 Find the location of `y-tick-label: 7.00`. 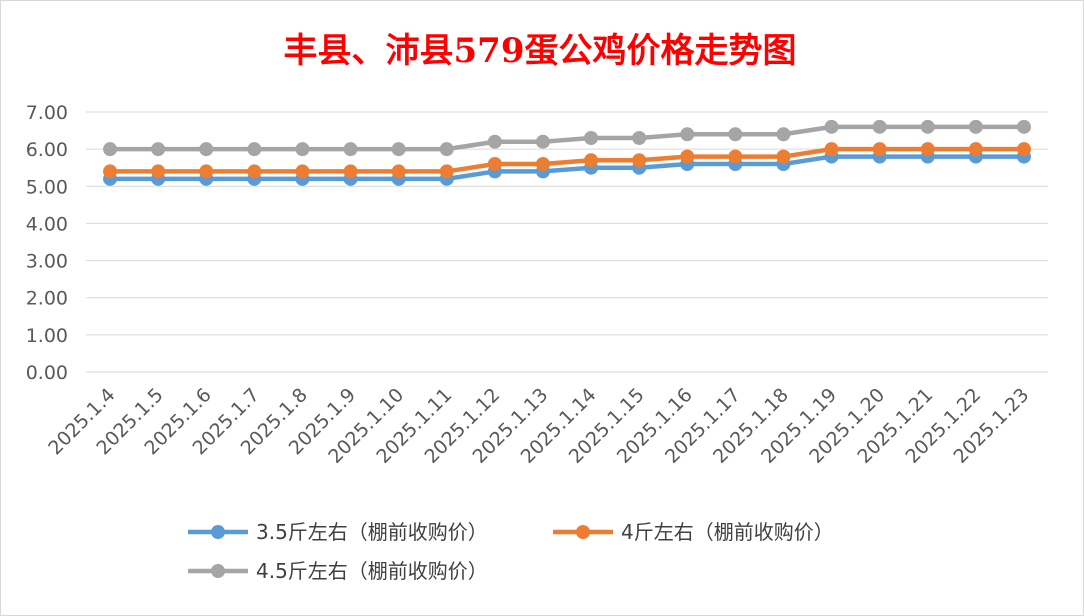

y-tick-label: 7.00 is located at coordinates (47, 113).